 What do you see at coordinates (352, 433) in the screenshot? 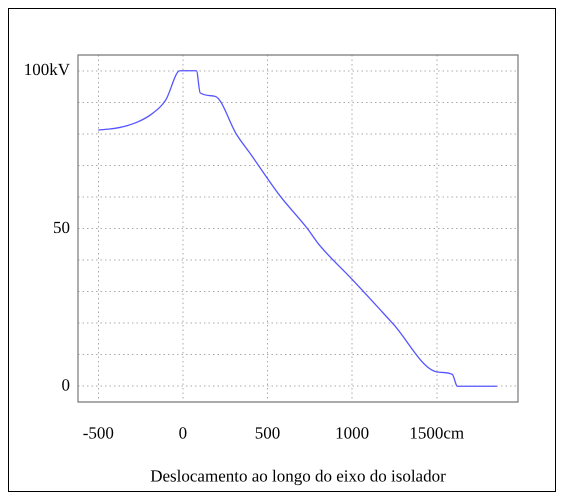
I see `x-tick-label: 1000` at bounding box center [352, 433].